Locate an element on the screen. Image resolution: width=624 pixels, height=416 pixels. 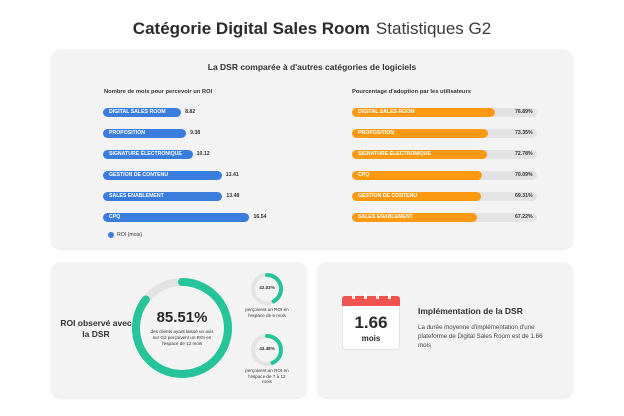
roi-bar-value: 10.12 is located at coordinates (203, 154).